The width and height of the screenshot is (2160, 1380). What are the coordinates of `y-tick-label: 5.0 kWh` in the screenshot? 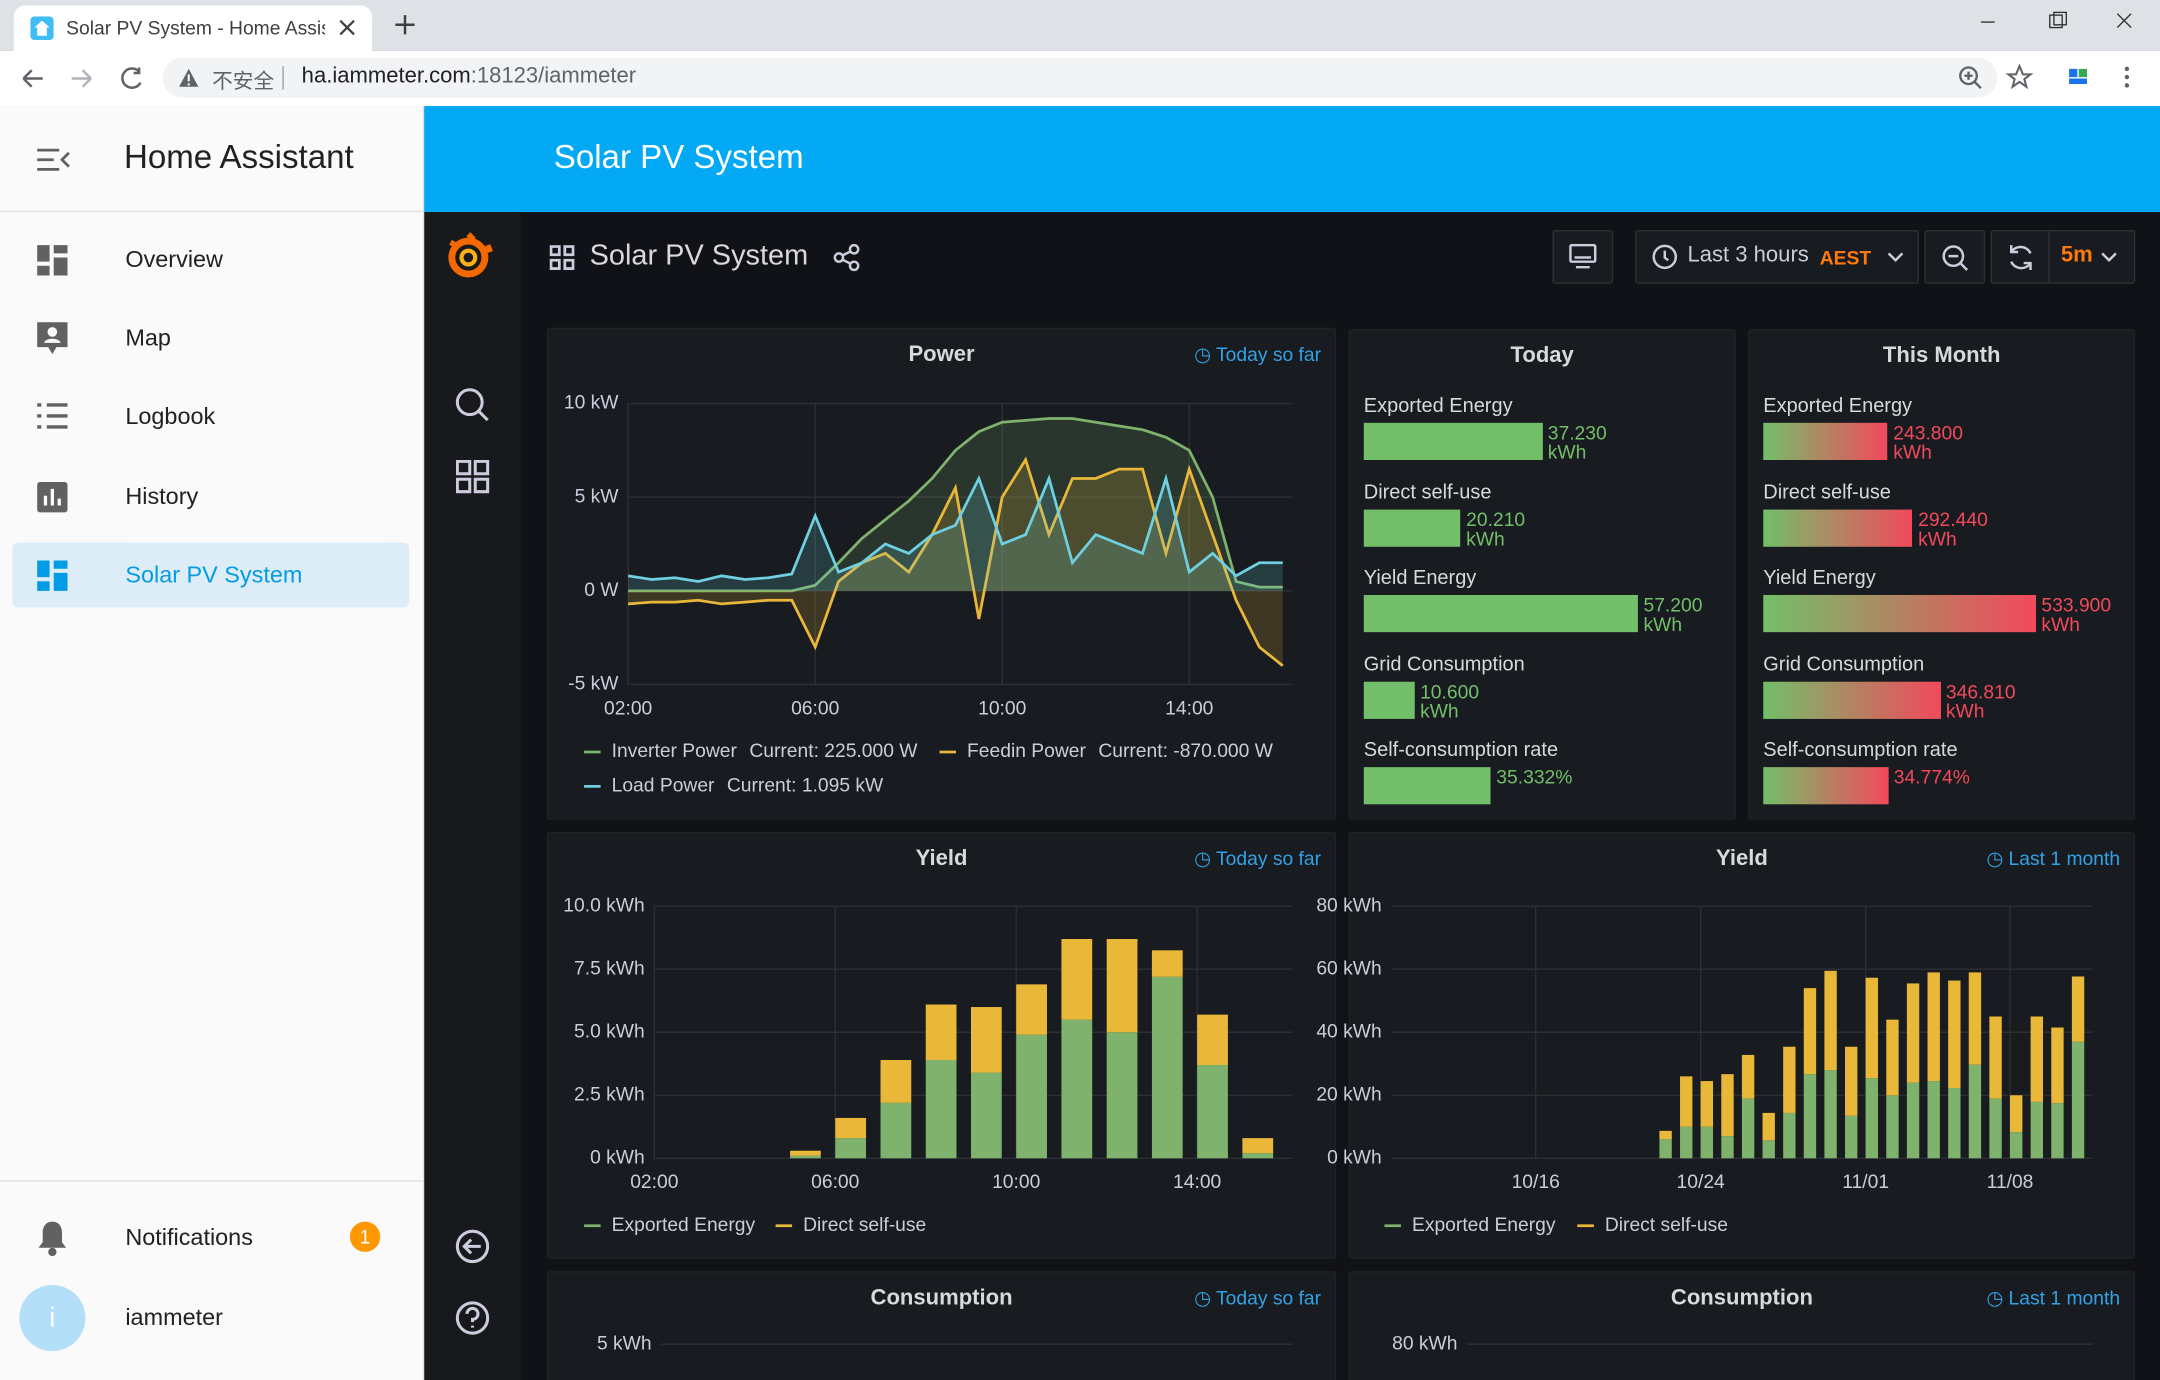 It's located at (609, 1031).